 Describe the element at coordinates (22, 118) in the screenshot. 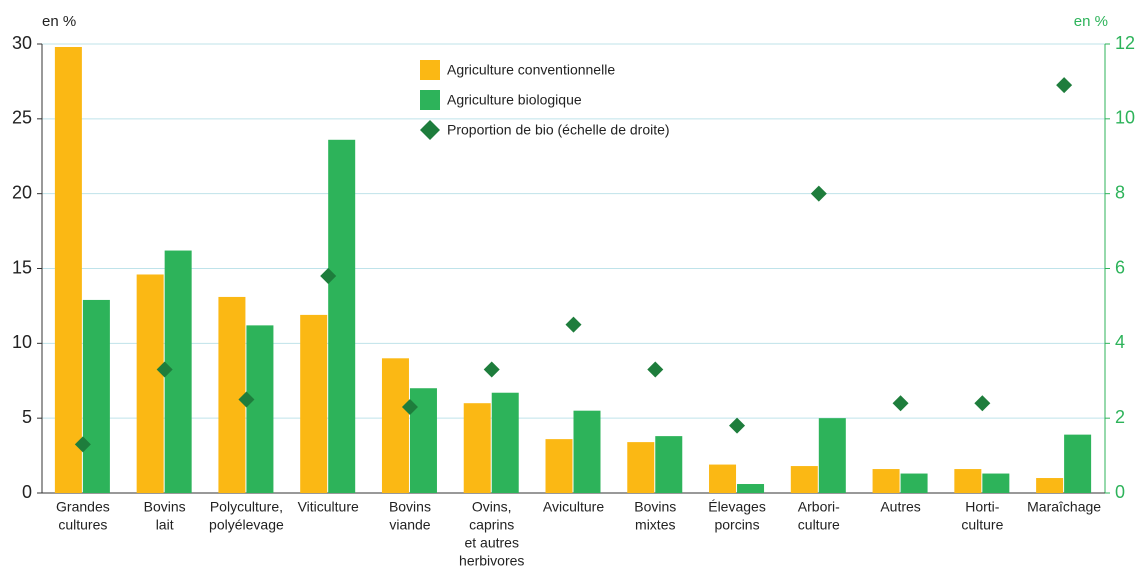

I see `y-tick-label: 25` at that location.